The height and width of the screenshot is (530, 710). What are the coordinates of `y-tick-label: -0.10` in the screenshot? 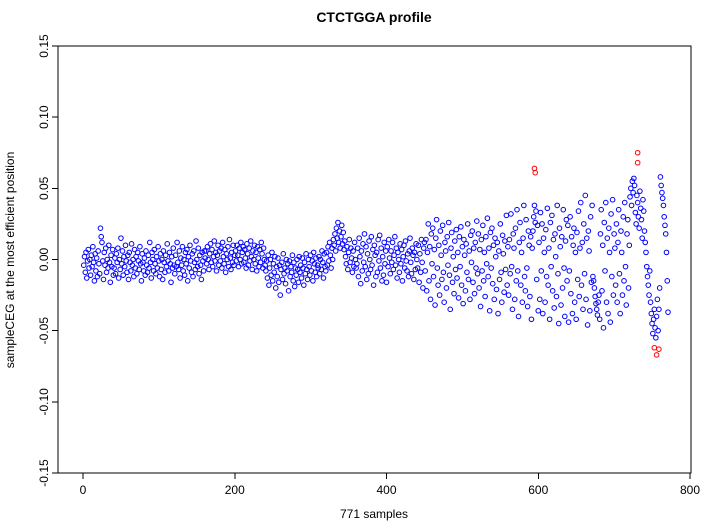 It's located at (44, 402).